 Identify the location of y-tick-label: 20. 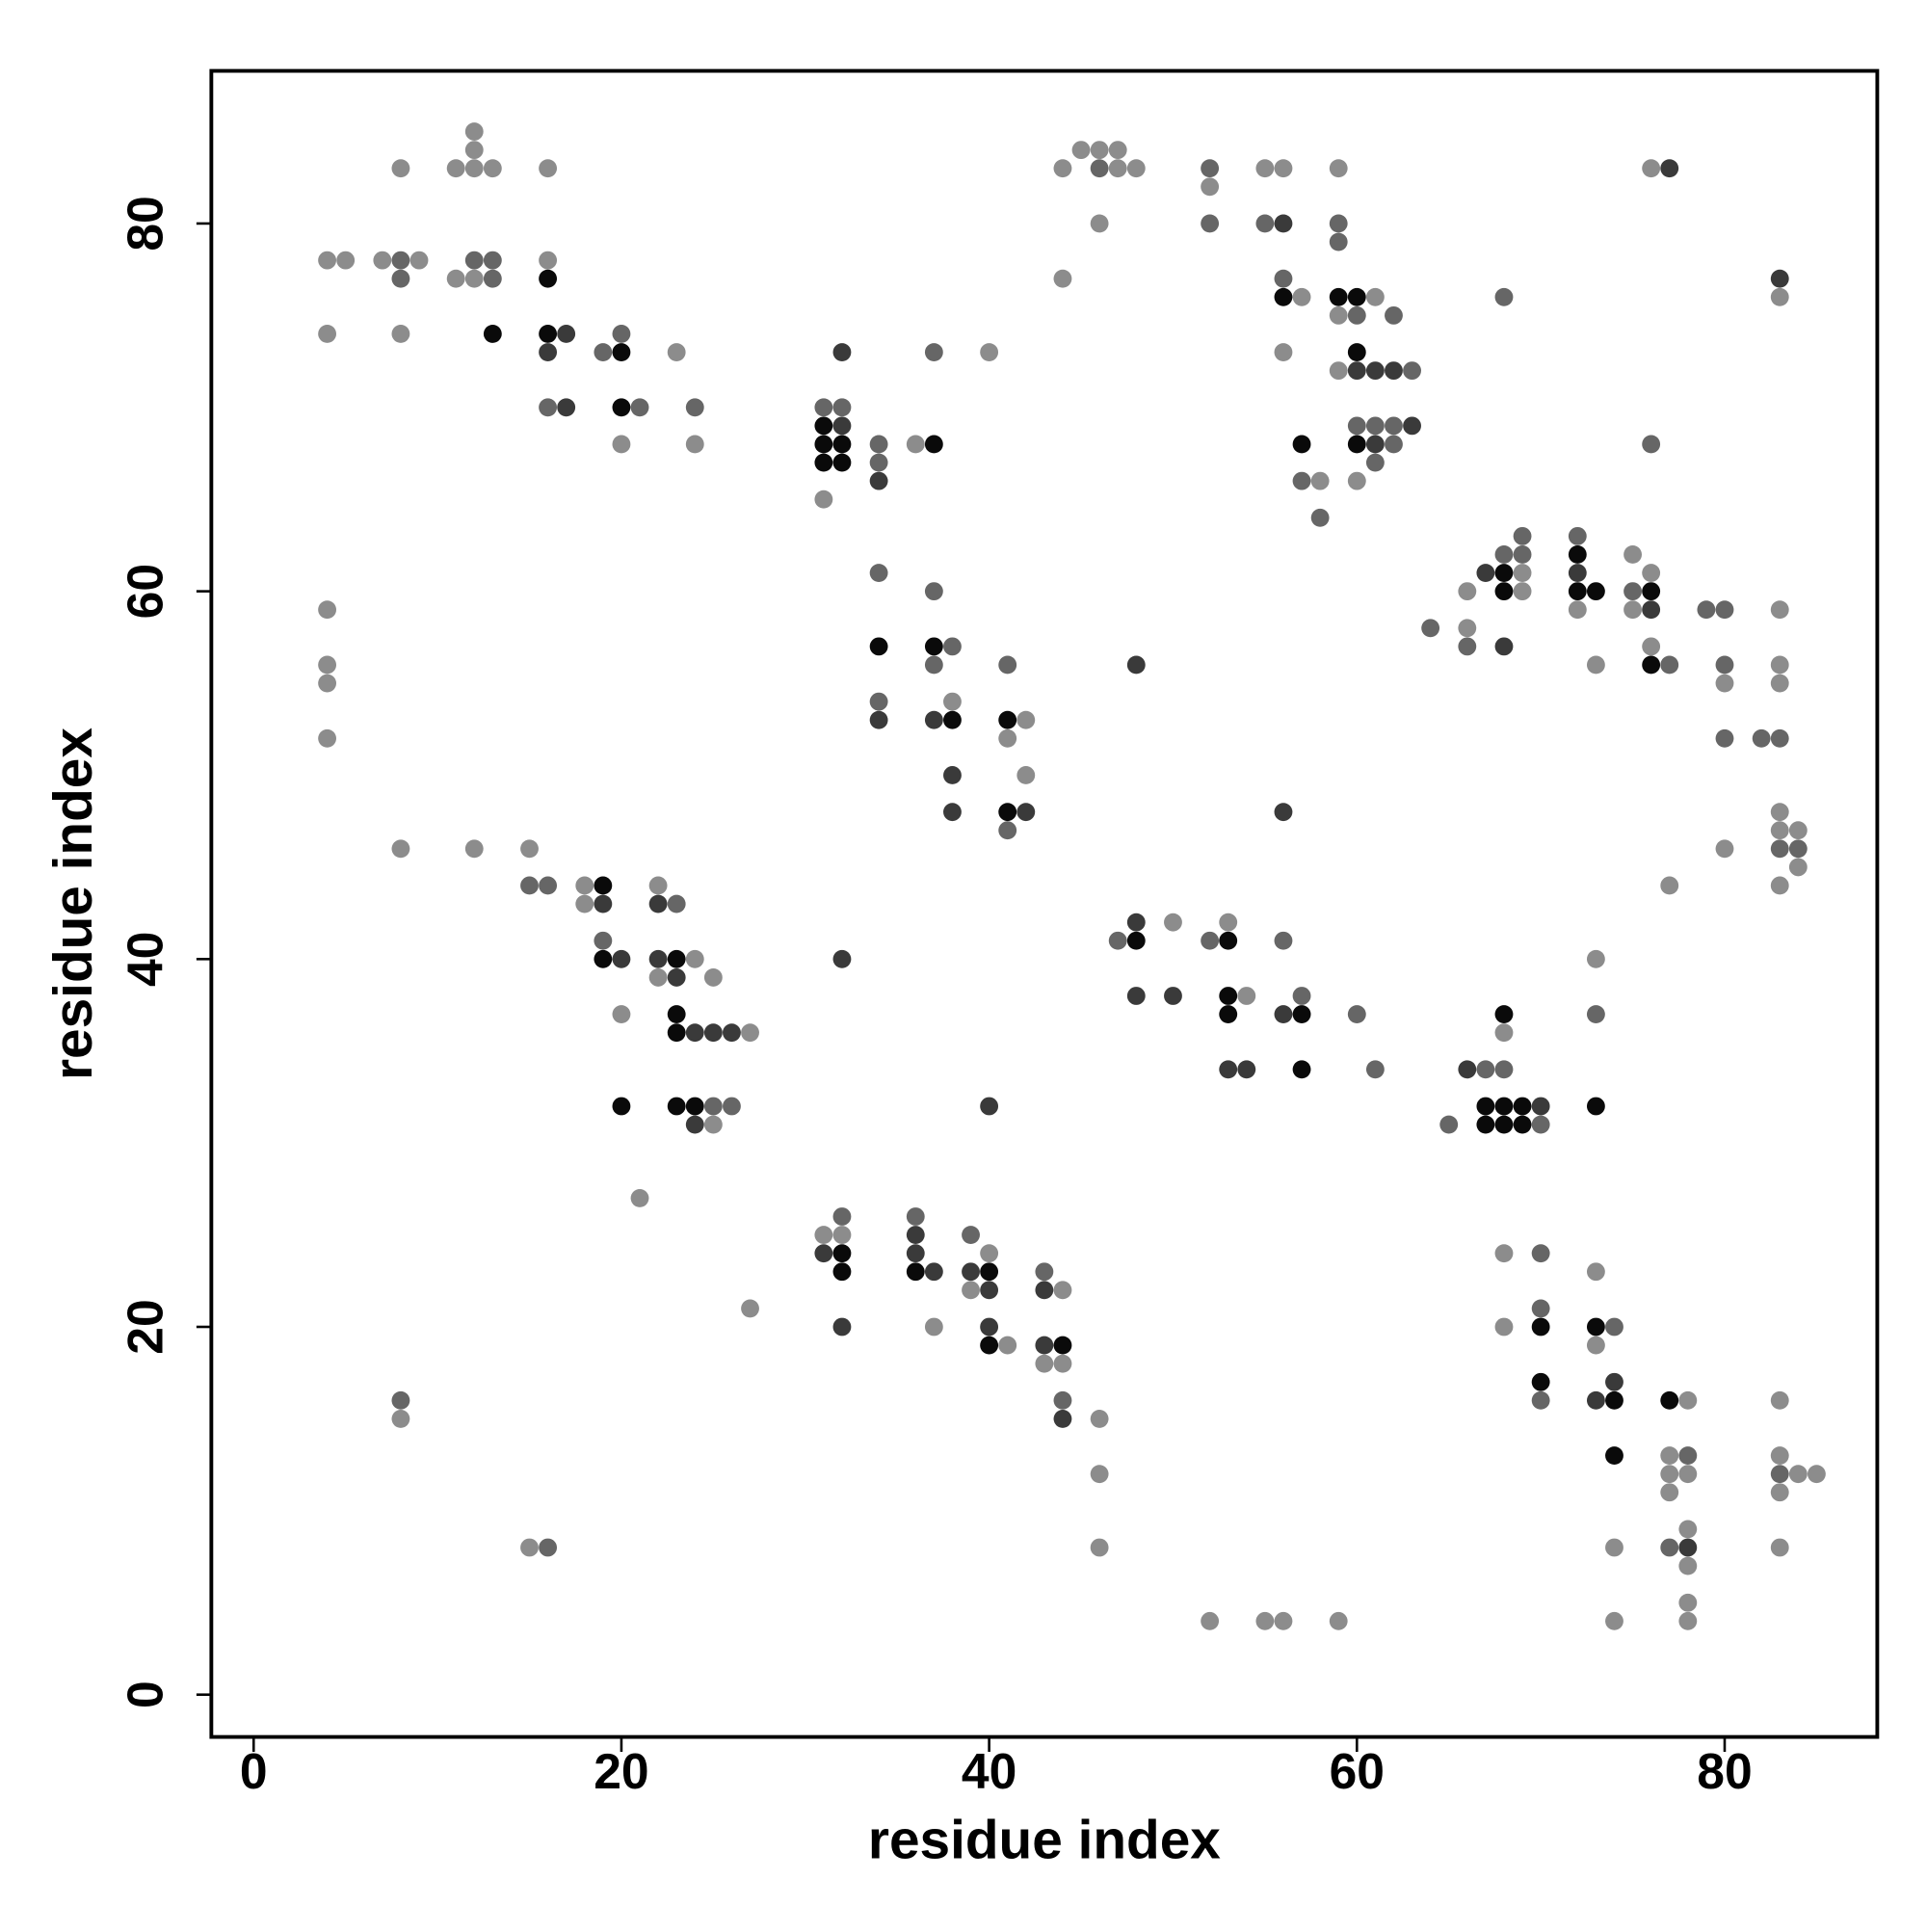
(144, 1326).